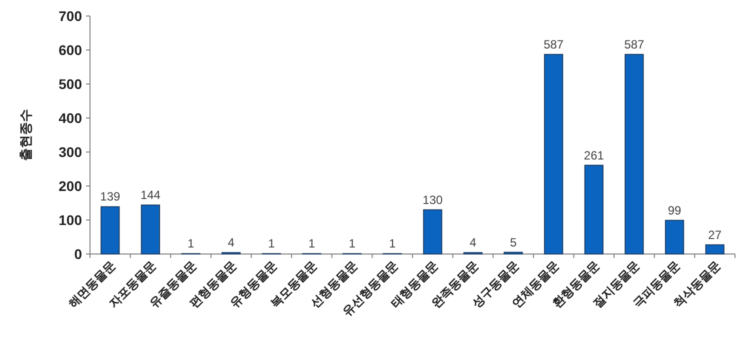 The width and height of the screenshot is (745, 351). Describe the element at coordinates (150, 195) in the screenshot. I see `data-label: 144` at that location.